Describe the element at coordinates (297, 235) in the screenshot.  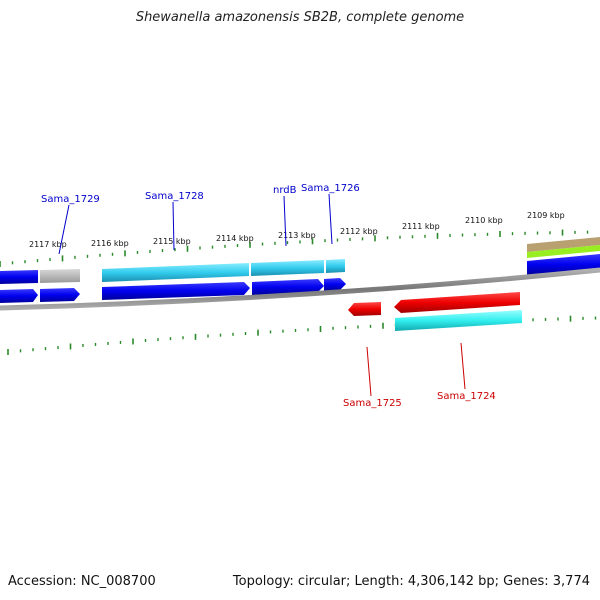
I see `kbp-label-2113: 2113 kbp` at that location.